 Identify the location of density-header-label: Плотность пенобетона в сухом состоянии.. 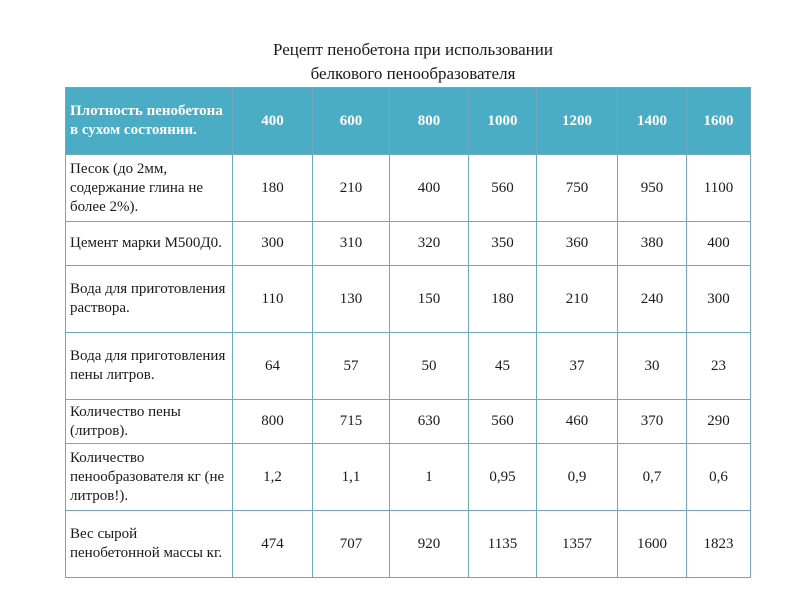
(149, 121).